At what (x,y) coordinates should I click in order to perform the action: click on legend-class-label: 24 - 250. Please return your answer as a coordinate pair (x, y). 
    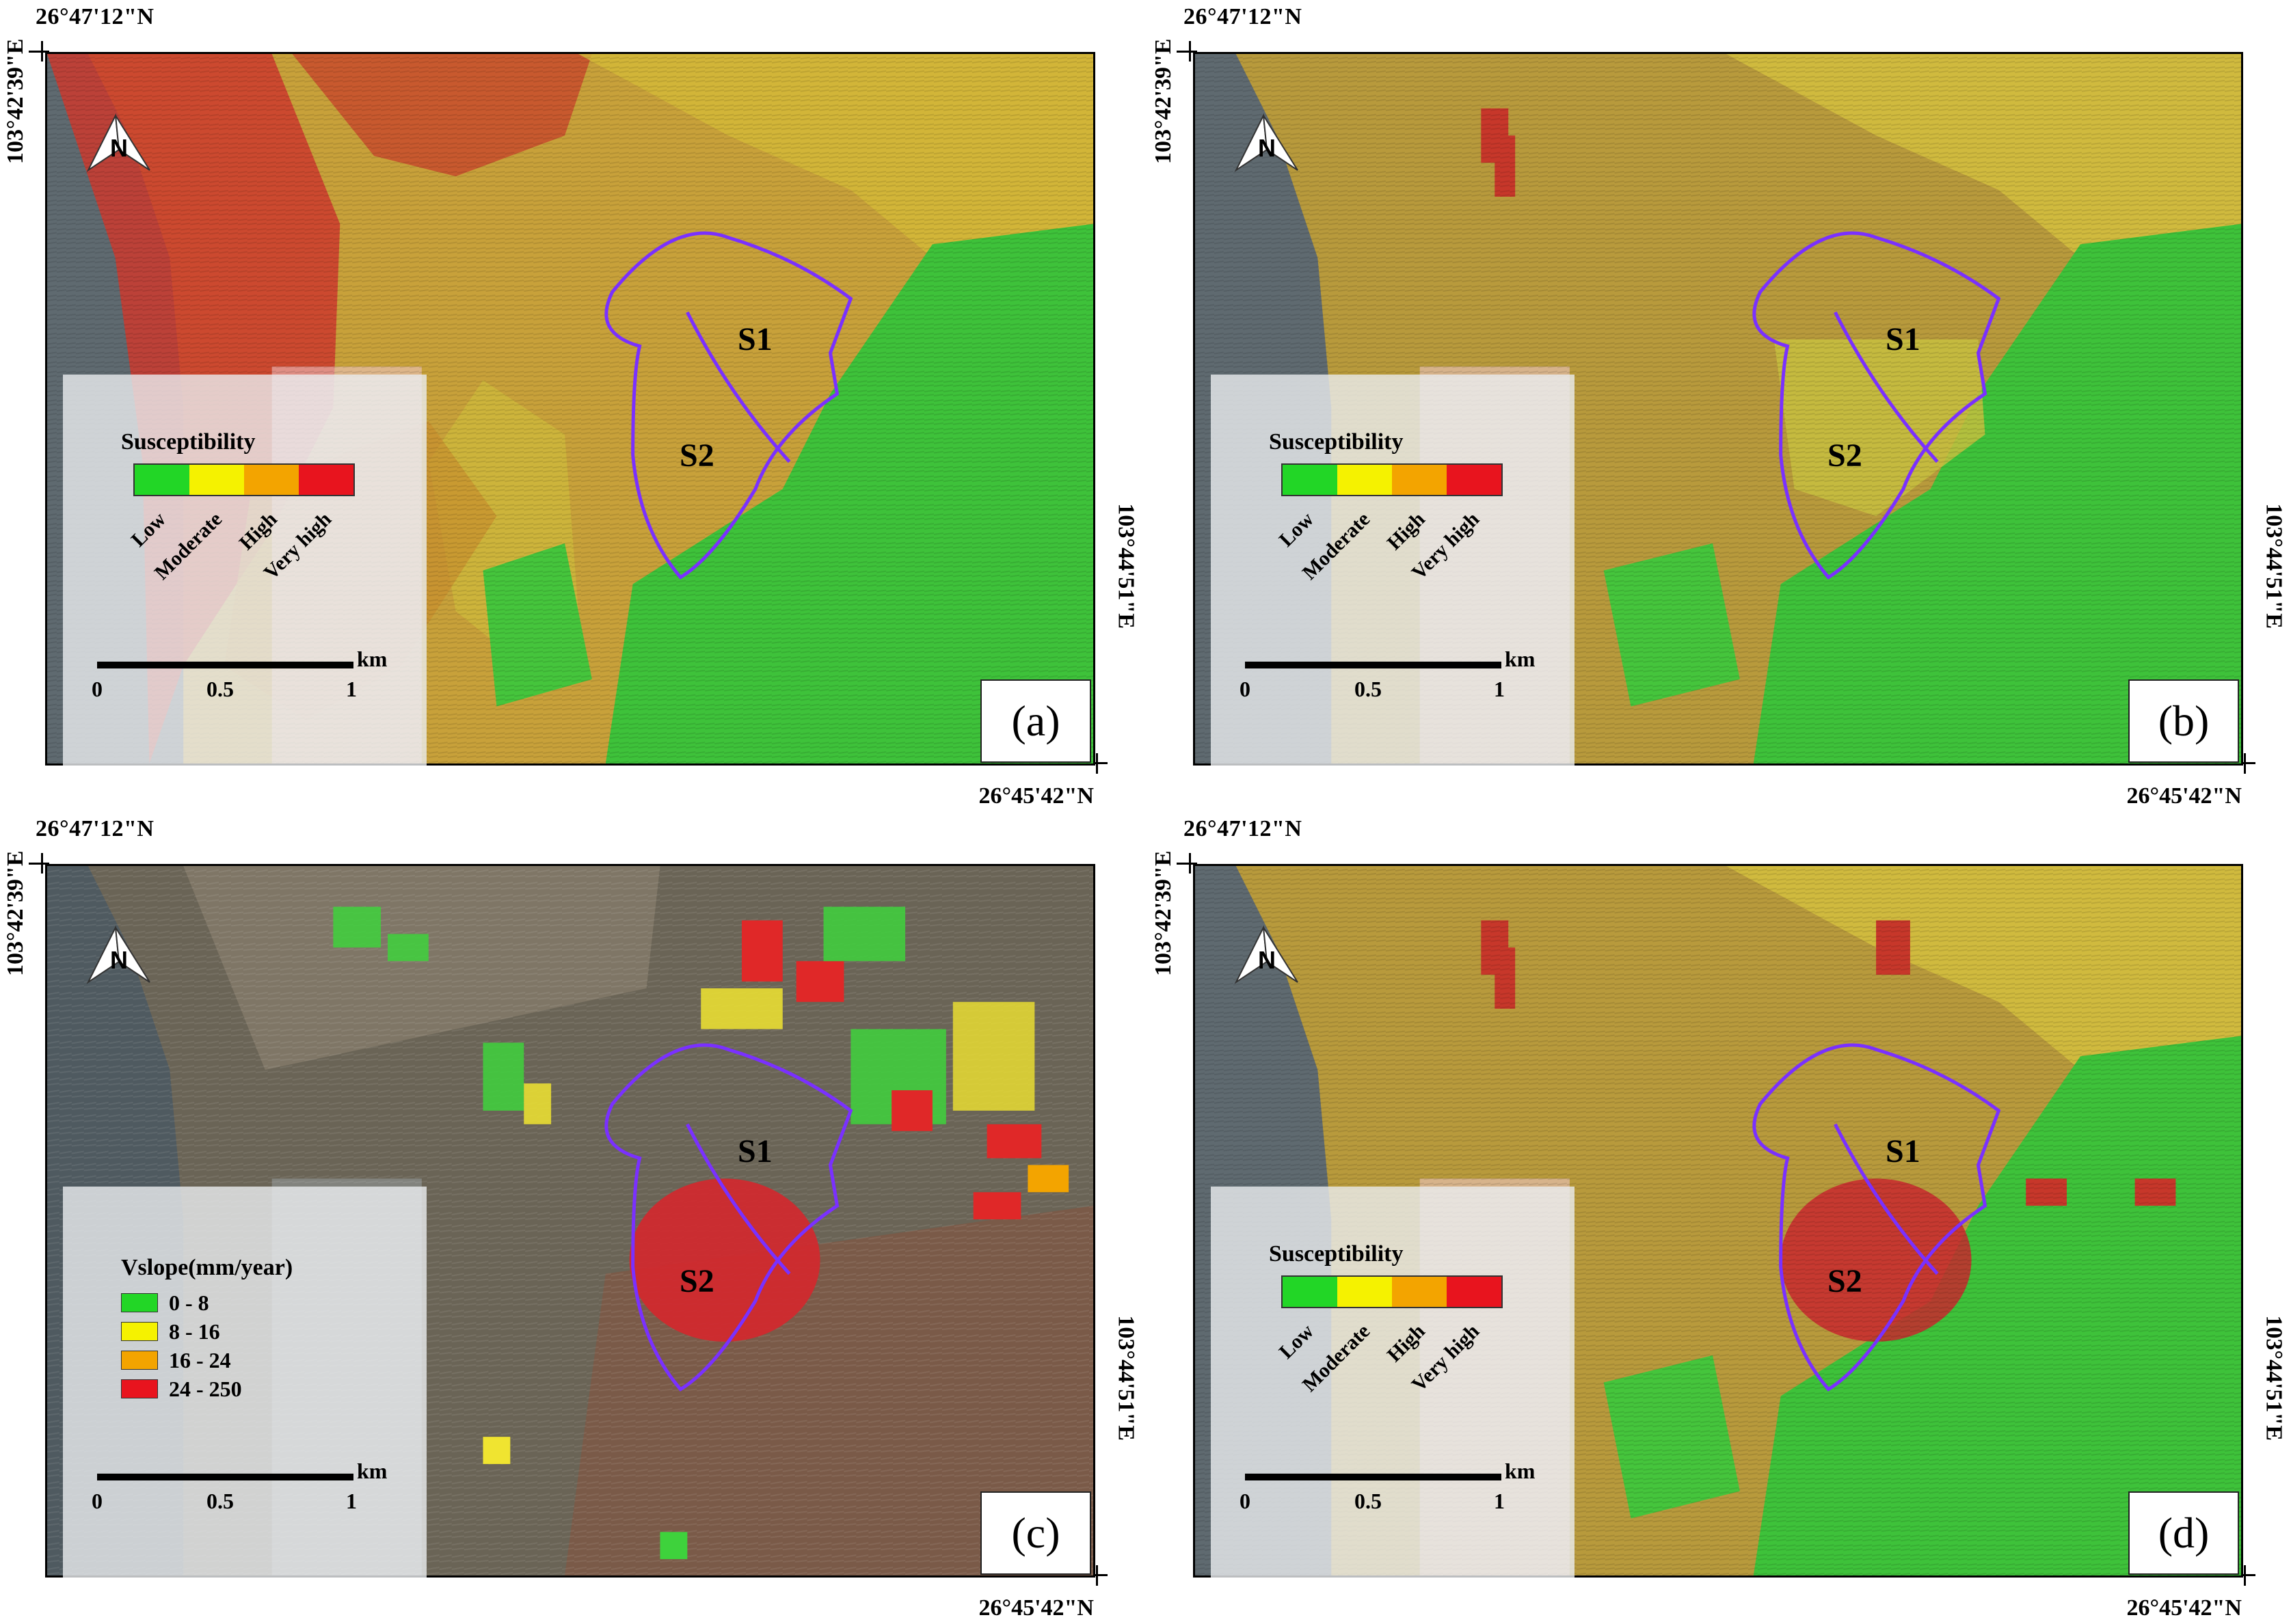
    Looking at the image, I should click on (206, 1389).